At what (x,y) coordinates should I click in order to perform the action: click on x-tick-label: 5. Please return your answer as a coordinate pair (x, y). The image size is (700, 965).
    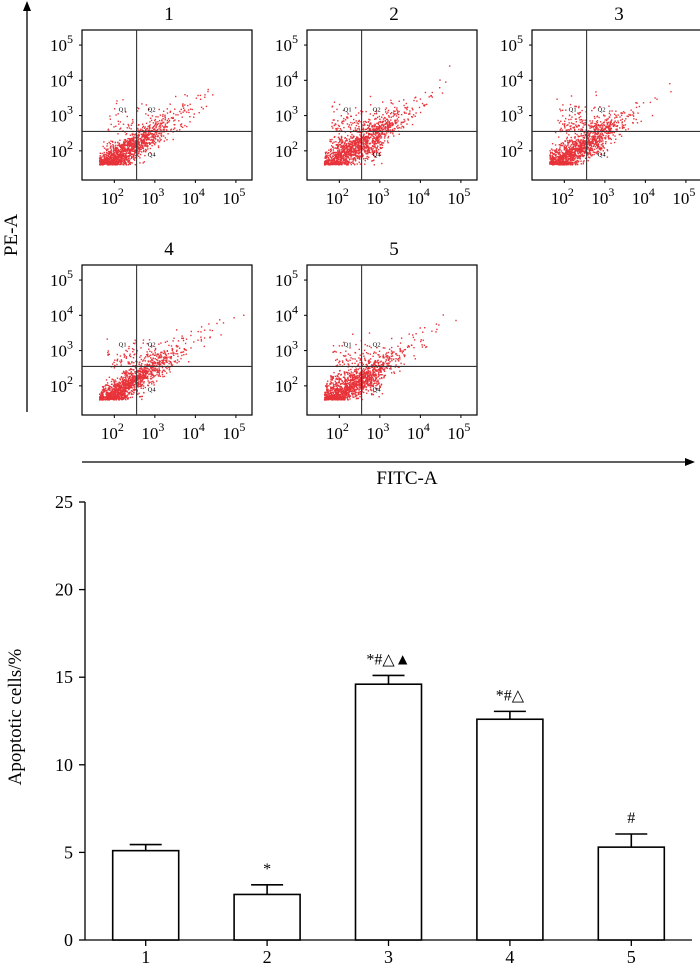
    Looking at the image, I should click on (631, 956).